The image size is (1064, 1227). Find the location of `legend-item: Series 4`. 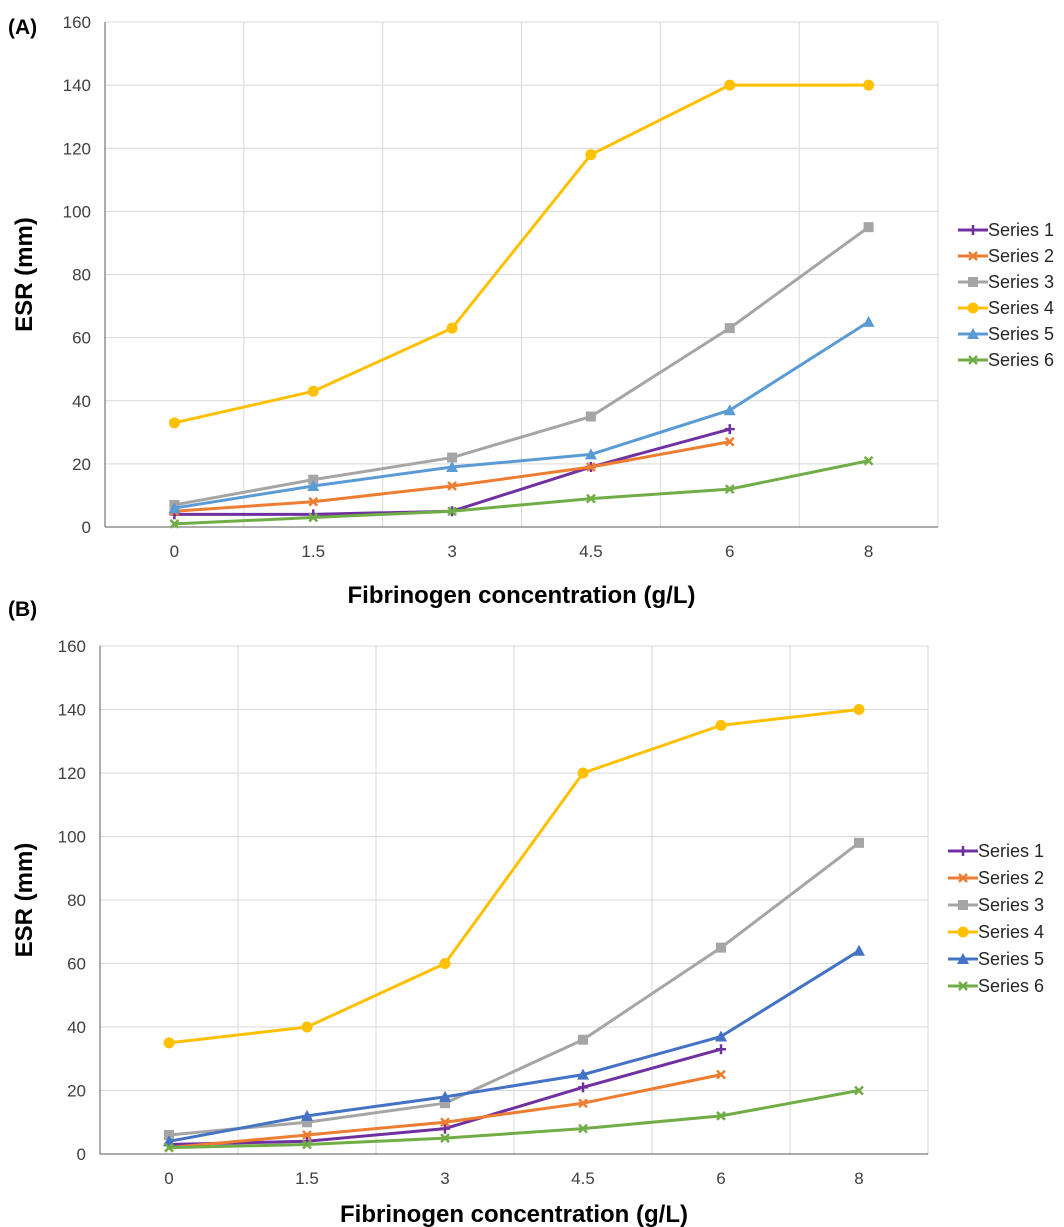

legend-item: Series 4 is located at coordinates (1006, 308).